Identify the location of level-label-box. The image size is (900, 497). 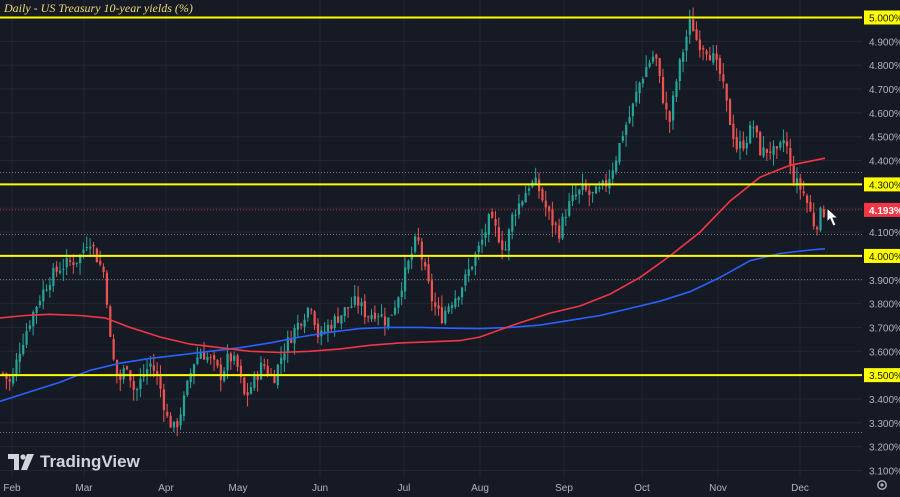
(882, 375).